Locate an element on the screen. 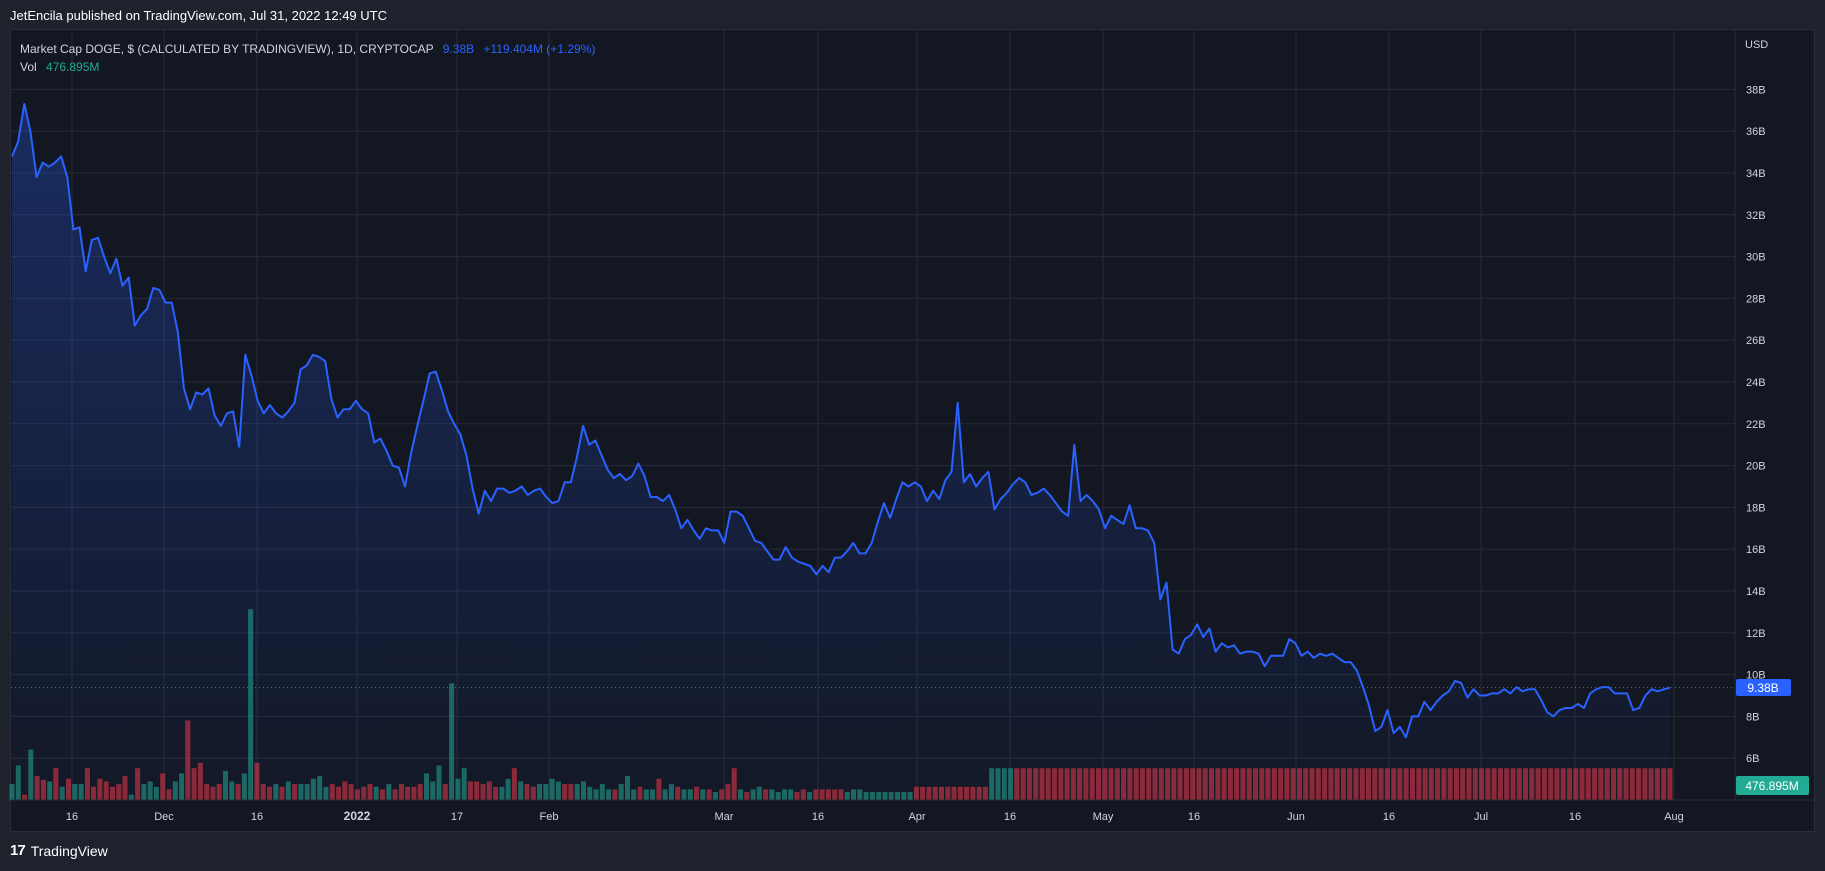 The height and width of the screenshot is (871, 1825). last-volume-badge: 476.895M is located at coordinates (1772, 785).